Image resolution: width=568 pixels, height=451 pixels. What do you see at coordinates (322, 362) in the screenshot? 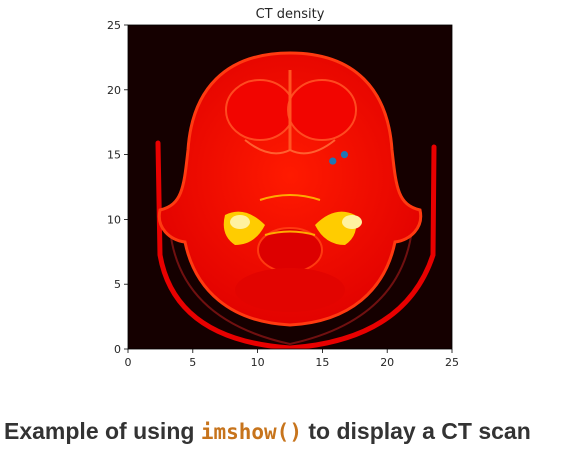
I see `x-tick-label: 15` at bounding box center [322, 362].